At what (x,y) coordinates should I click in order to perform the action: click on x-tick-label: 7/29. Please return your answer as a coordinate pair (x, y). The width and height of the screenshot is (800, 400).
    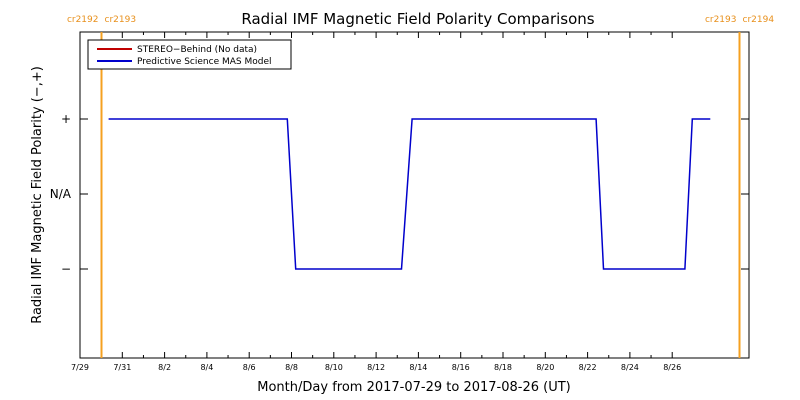
    Looking at the image, I should click on (80, 367).